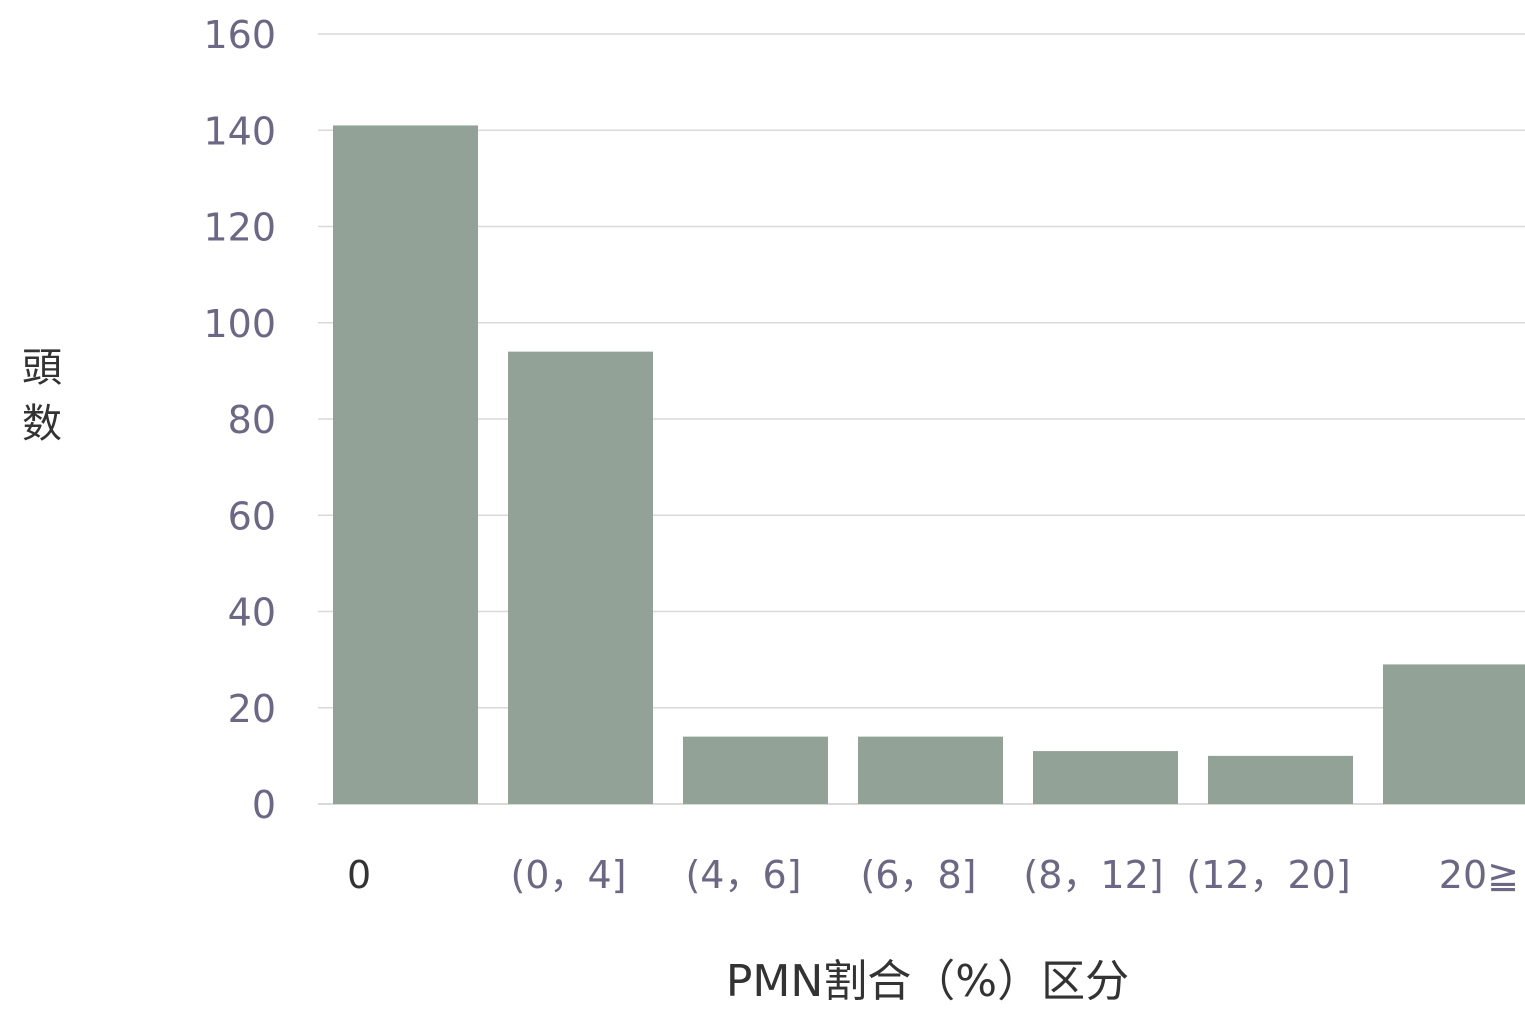  What do you see at coordinates (239, 35) in the screenshot?
I see `y-tick-label: 160` at bounding box center [239, 35].